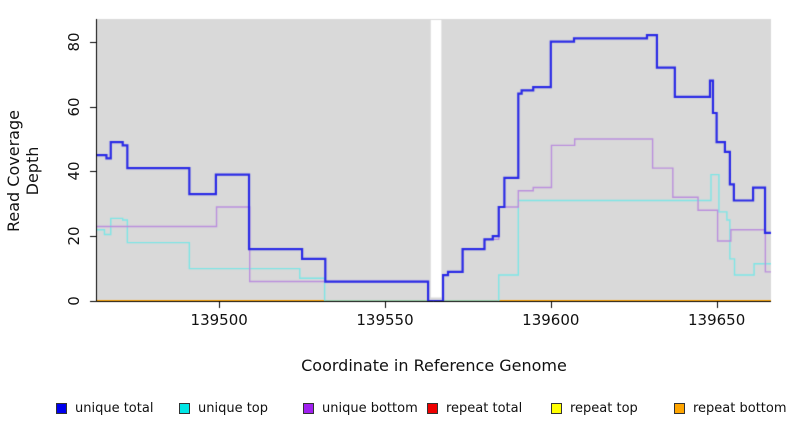 This screenshot has height=432, width=792. Describe the element at coordinates (604, 408) in the screenshot. I see `legend-label: repeat top` at that location.